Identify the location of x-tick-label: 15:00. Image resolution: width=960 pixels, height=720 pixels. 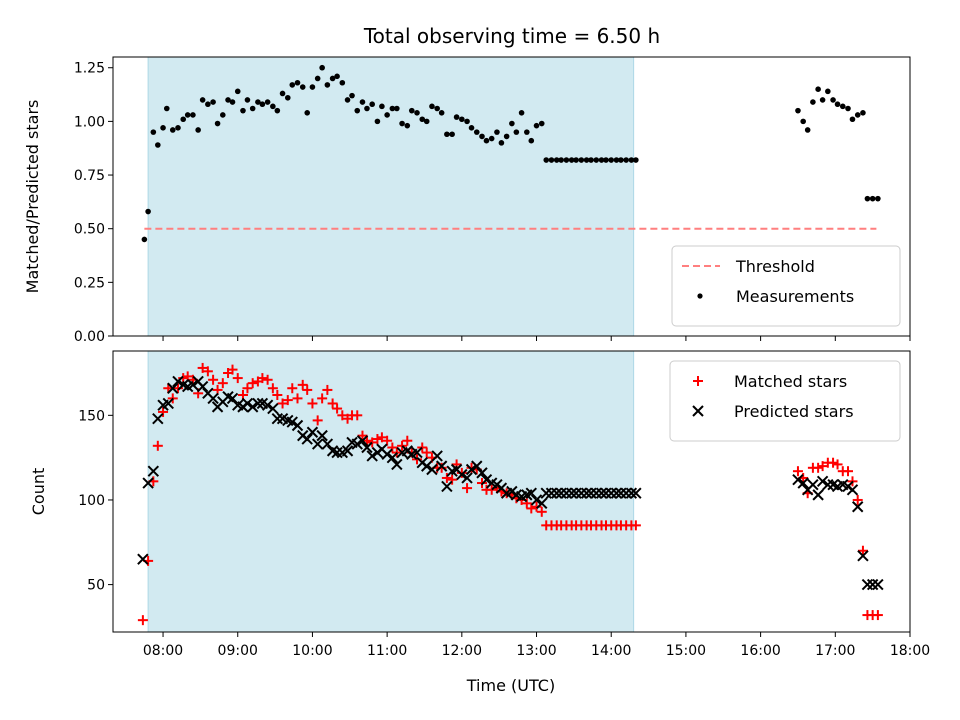
(686, 651).